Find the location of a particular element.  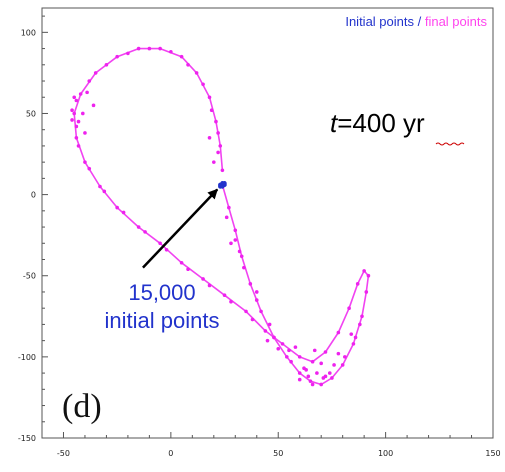

y-tick-label: 100 is located at coordinates (28, 32).